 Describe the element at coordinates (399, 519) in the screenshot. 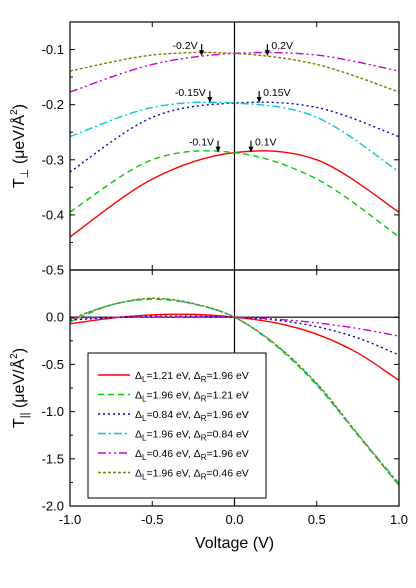

I see `x-tick-label: 1.0` at that location.